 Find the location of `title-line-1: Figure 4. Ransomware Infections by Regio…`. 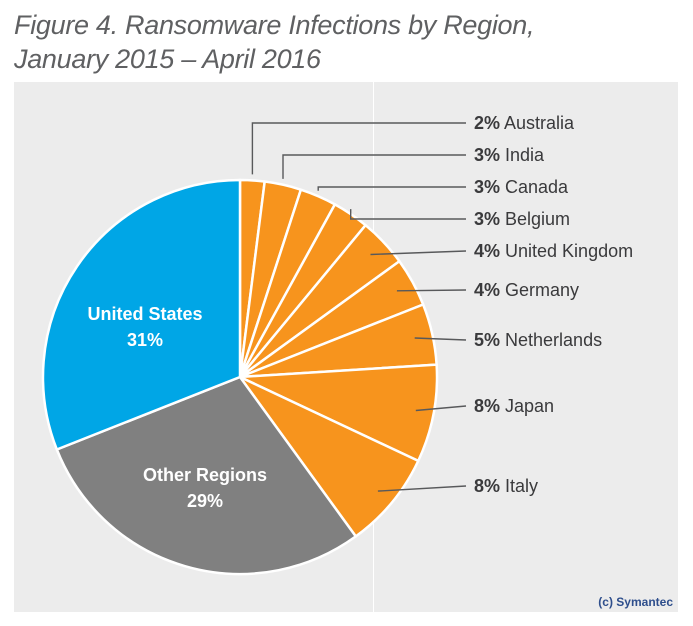

title-line-1: Figure 4. Ransomware Infections by Regio… is located at coordinates (274, 25).